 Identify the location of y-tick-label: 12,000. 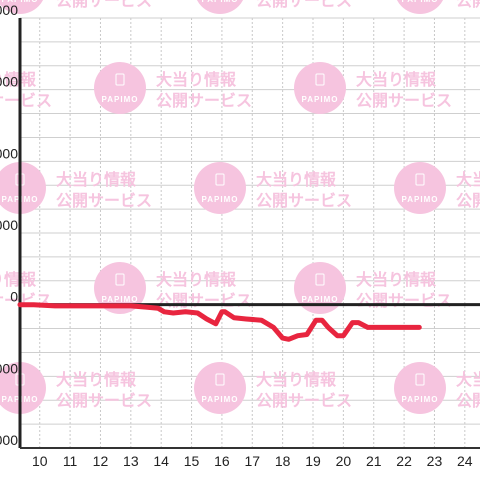
(9, 10).